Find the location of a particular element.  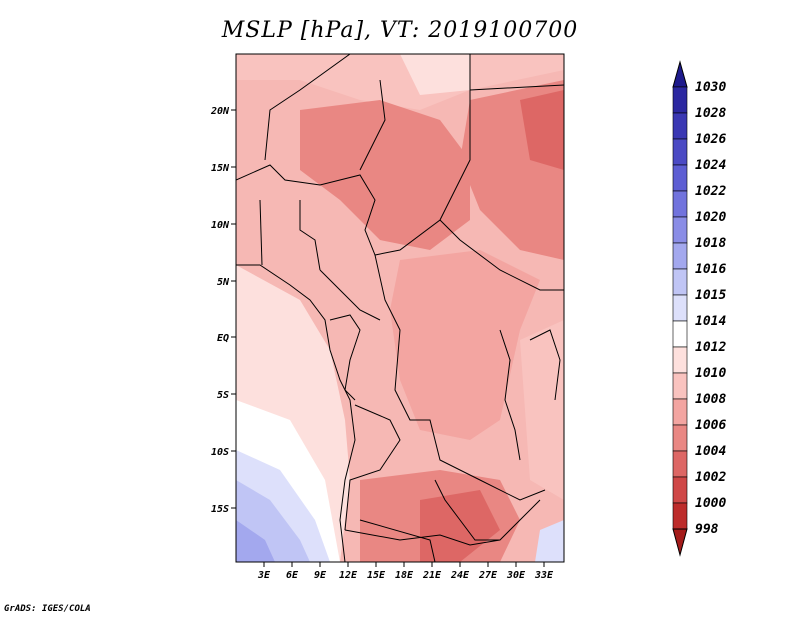

colorbar-label: 1008 is located at coordinates (710, 399).